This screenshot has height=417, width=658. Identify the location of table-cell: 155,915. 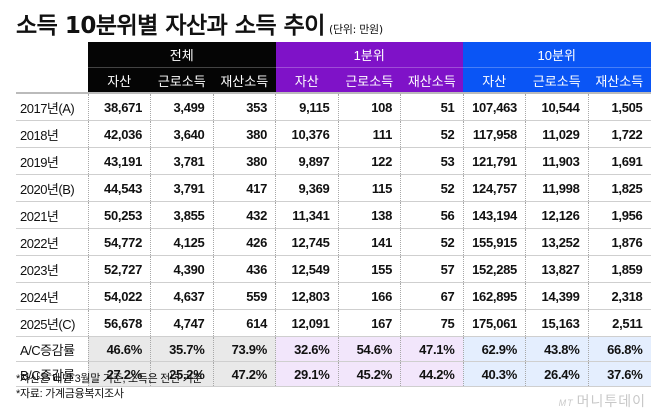
(494, 242).